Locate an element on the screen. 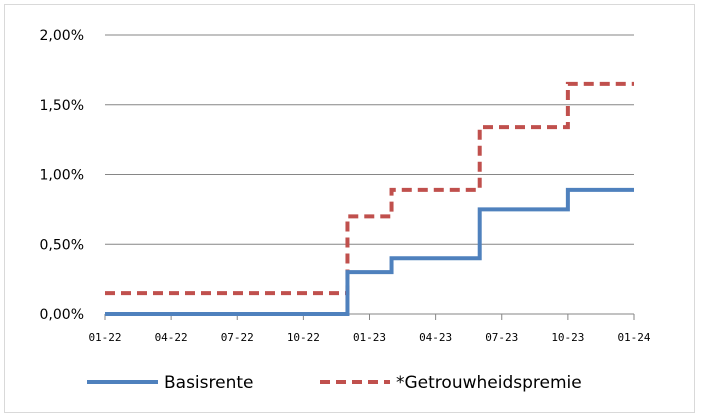  y-tick-label: 0,00% is located at coordinates (62, 315).